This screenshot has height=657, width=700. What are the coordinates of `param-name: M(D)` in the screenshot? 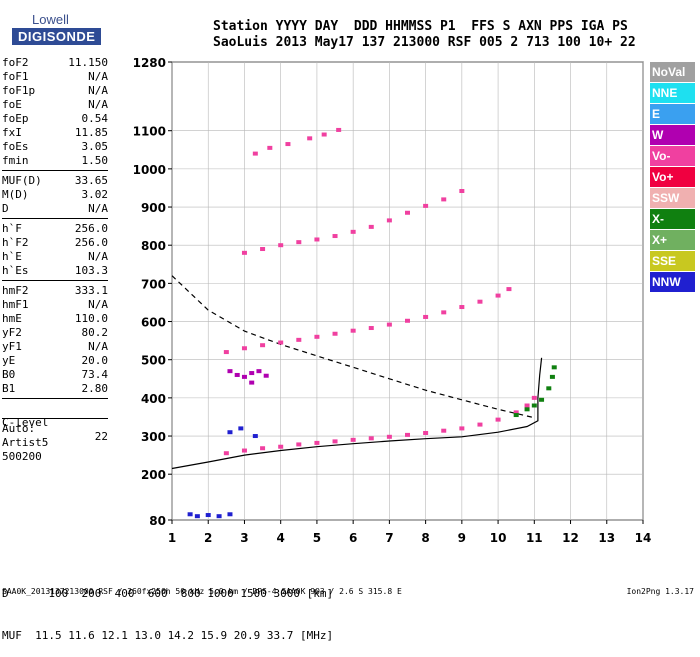 It's located at (15, 194).